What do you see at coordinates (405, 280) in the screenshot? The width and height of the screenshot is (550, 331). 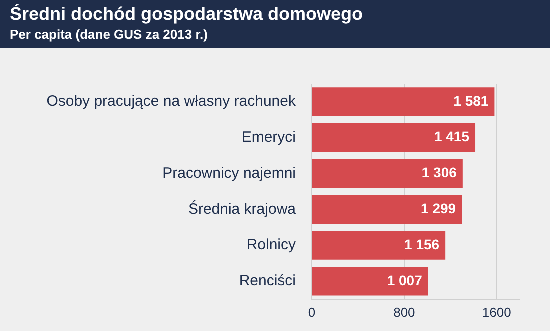 I see `data-label: 1 007` at bounding box center [405, 280].